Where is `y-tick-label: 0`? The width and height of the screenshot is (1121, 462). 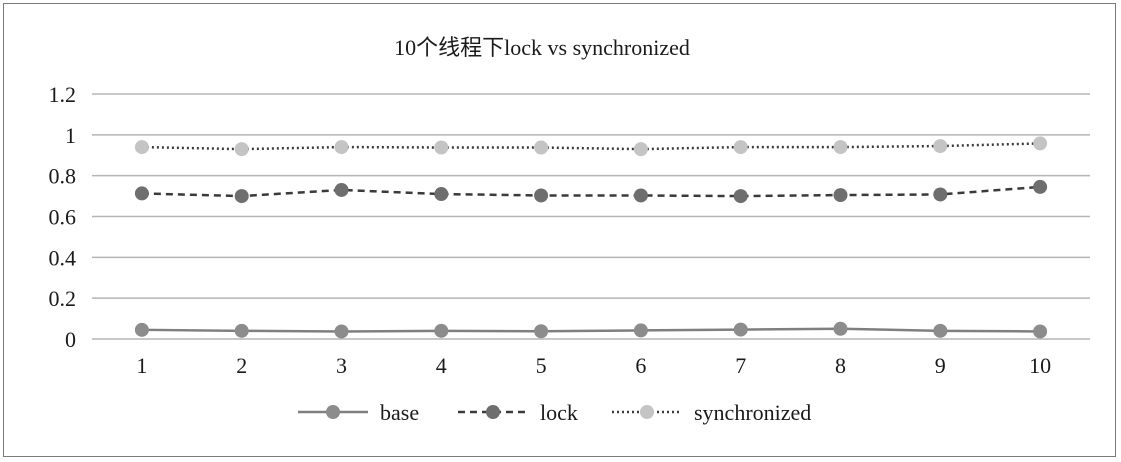 y-tick-label: 0 is located at coordinates (70, 339).